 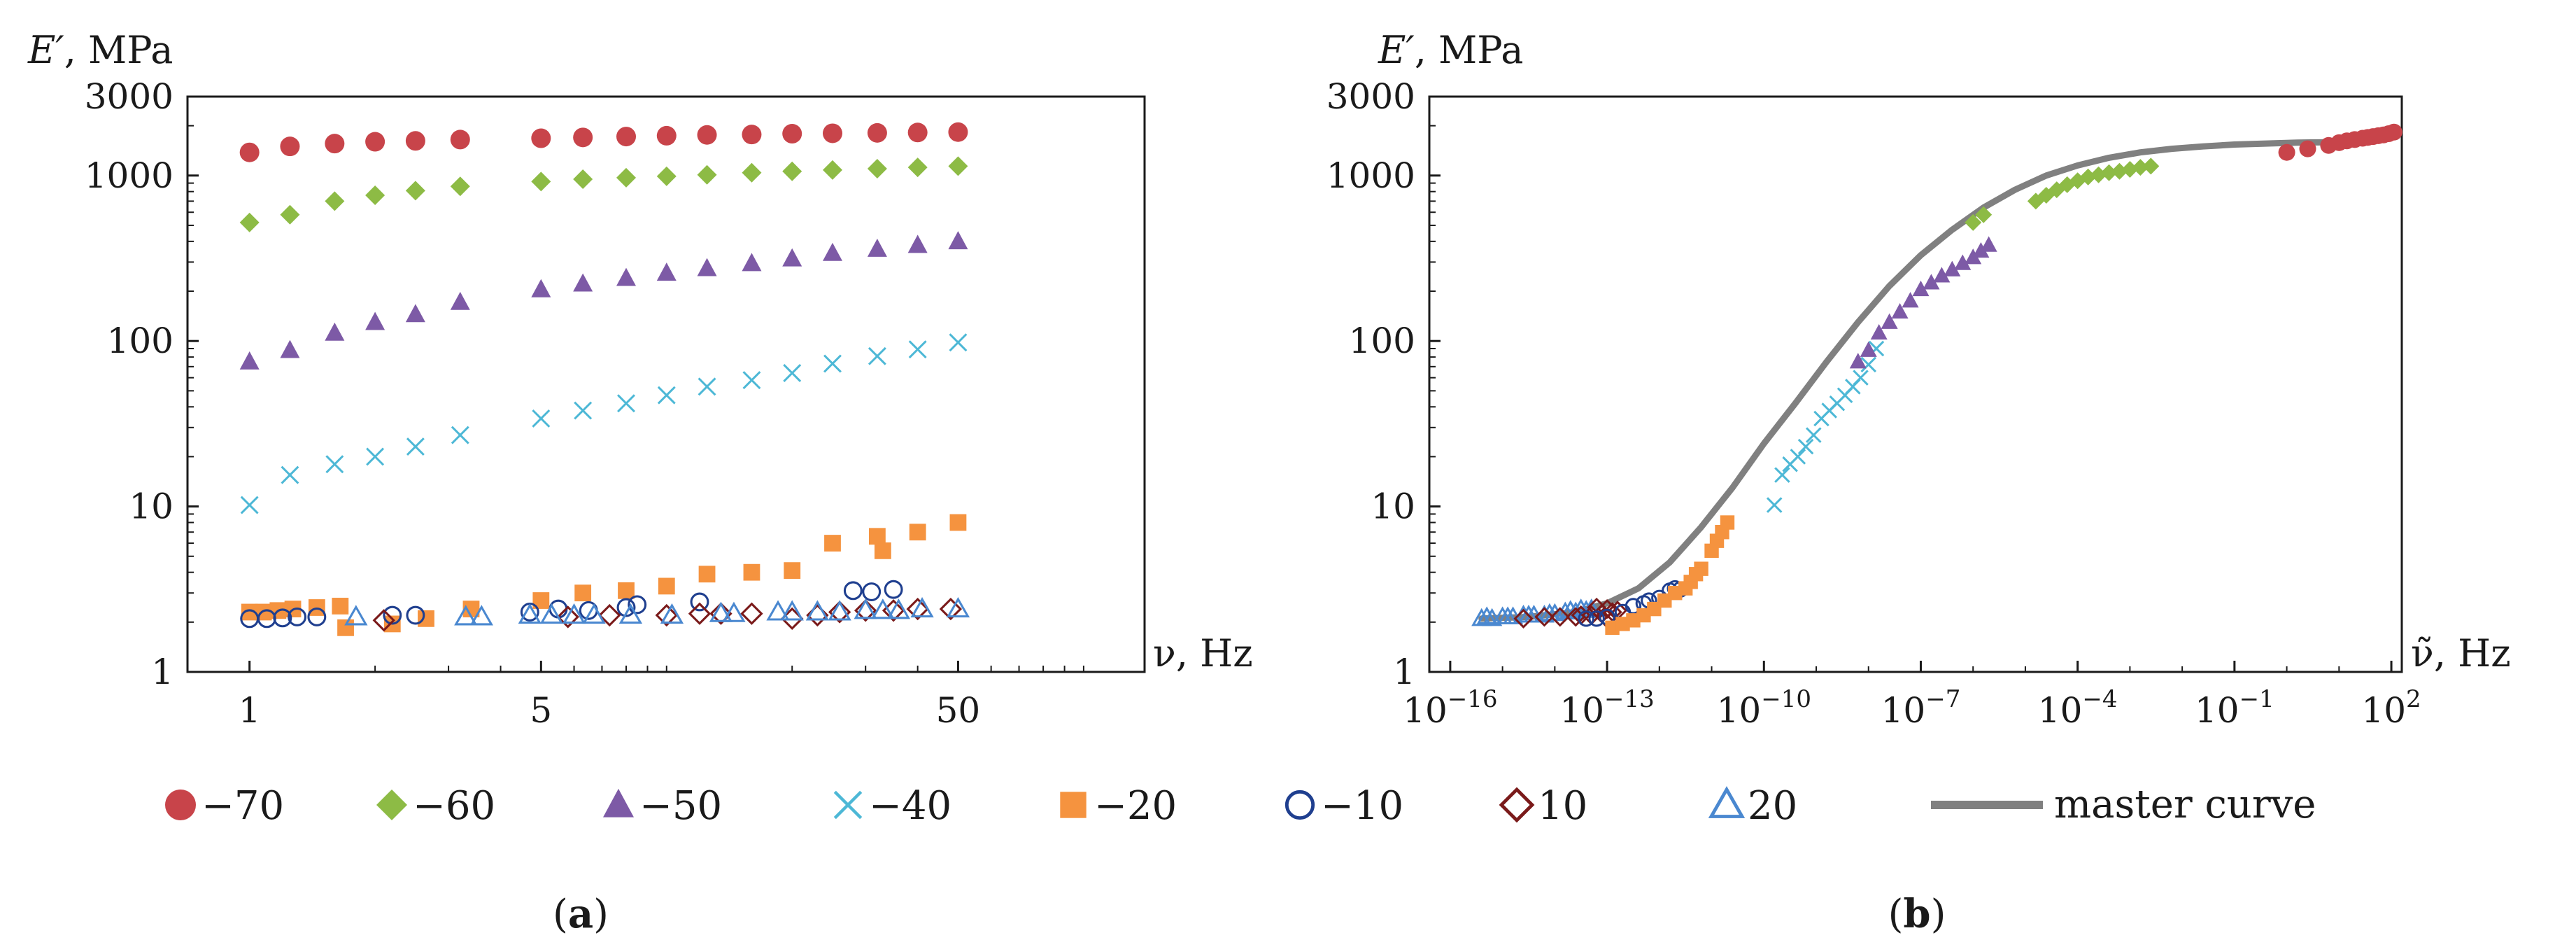 I want to click on legend-label: −50, so click(x=680, y=806).